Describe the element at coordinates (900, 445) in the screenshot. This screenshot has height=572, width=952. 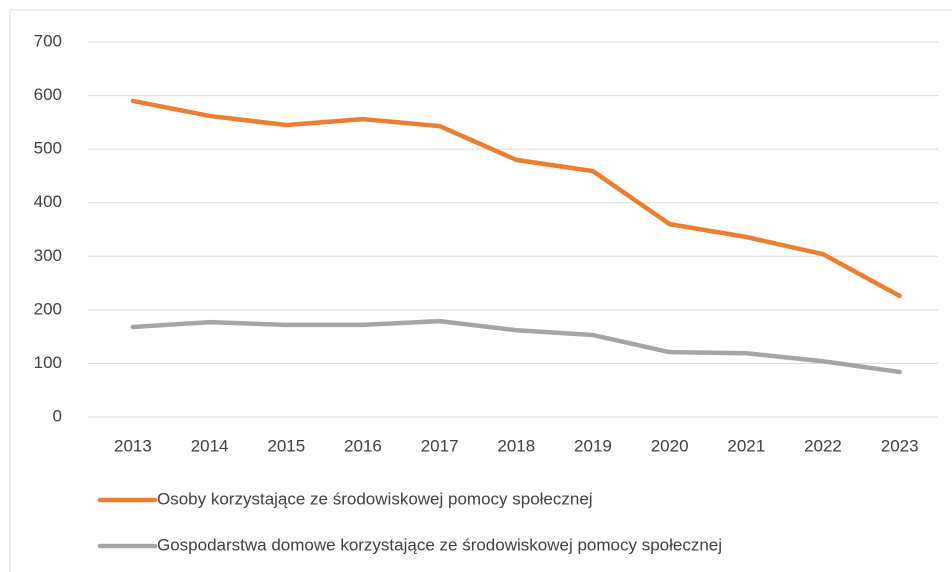
I see `x-tick-label: 2023` at that location.